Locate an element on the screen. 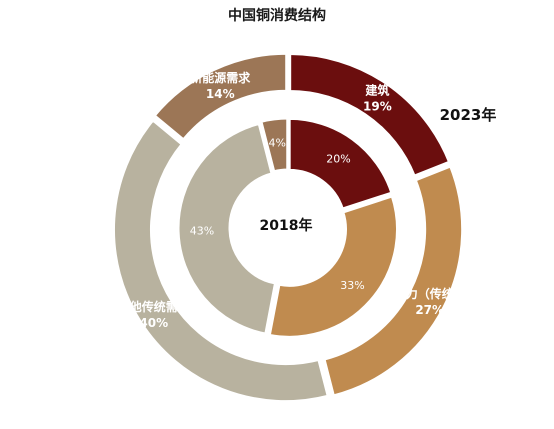 The width and height of the screenshot is (554, 429). outer-category-label-1: 电力（传统） is located at coordinates (430, 293).